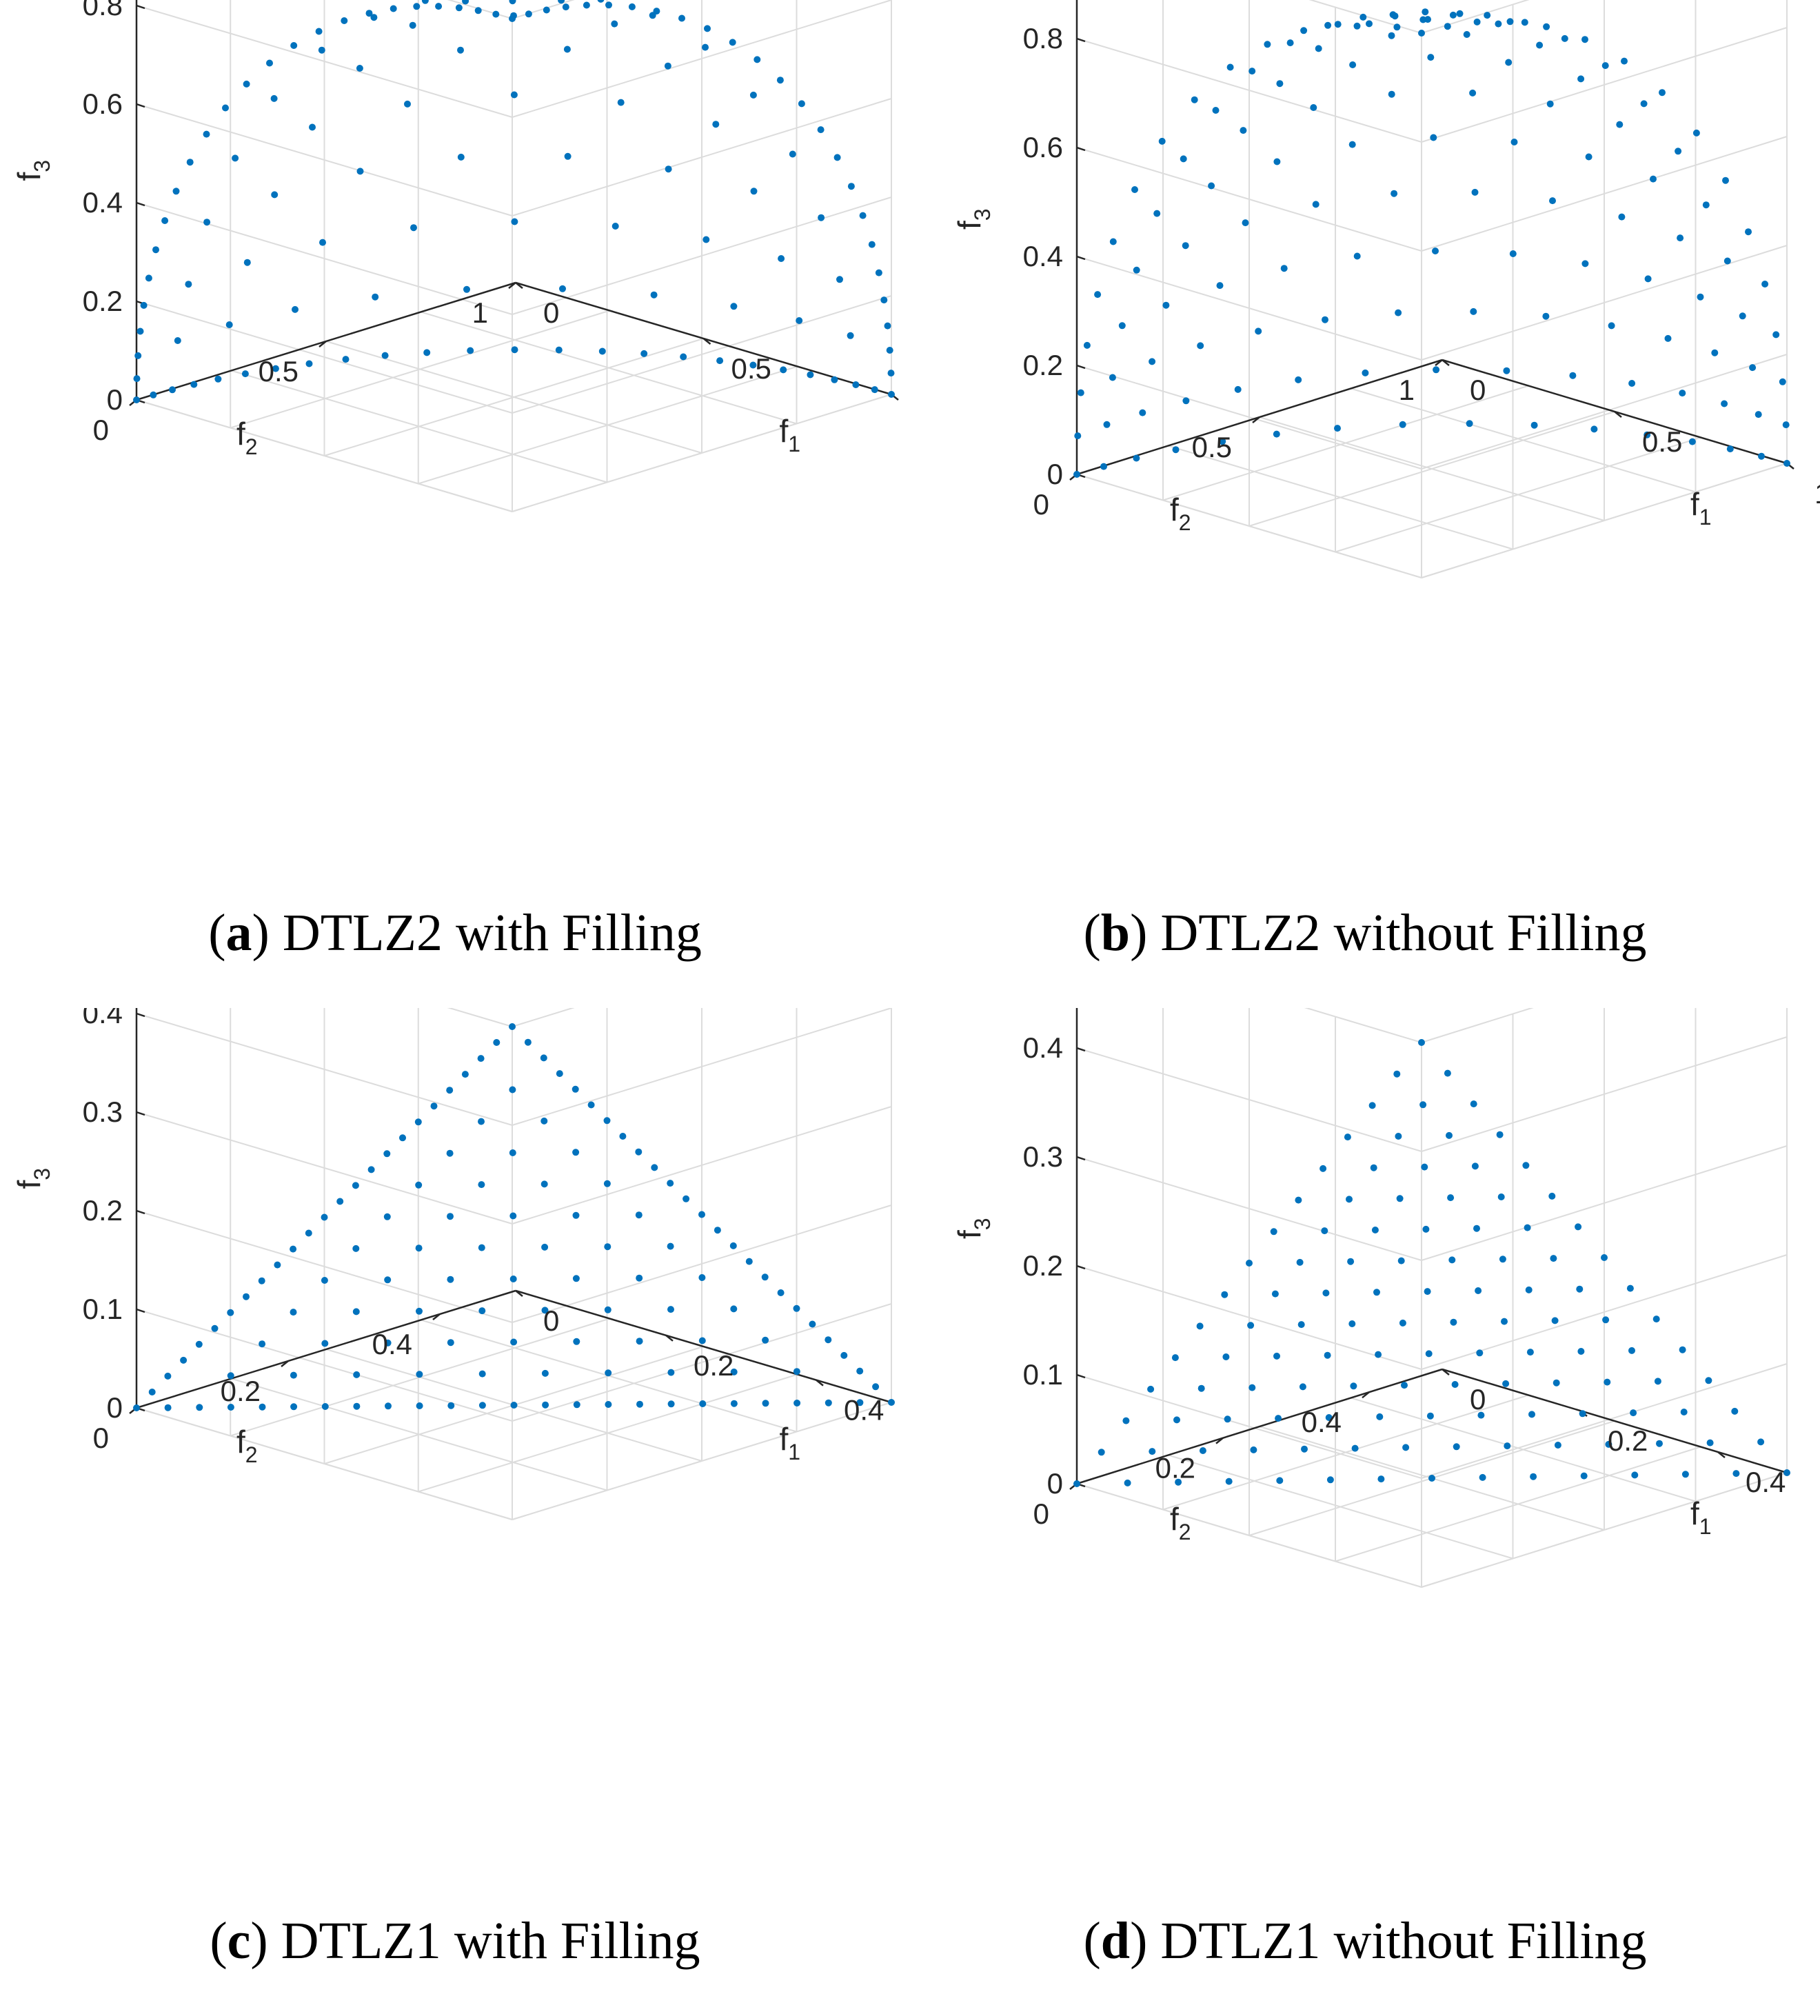 This screenshot has width=1820, height=2016. What do you see at coordinates (247, 437) in the screenshot?
I see `f2-axis-label: f2` at bounding box center [247, 437].